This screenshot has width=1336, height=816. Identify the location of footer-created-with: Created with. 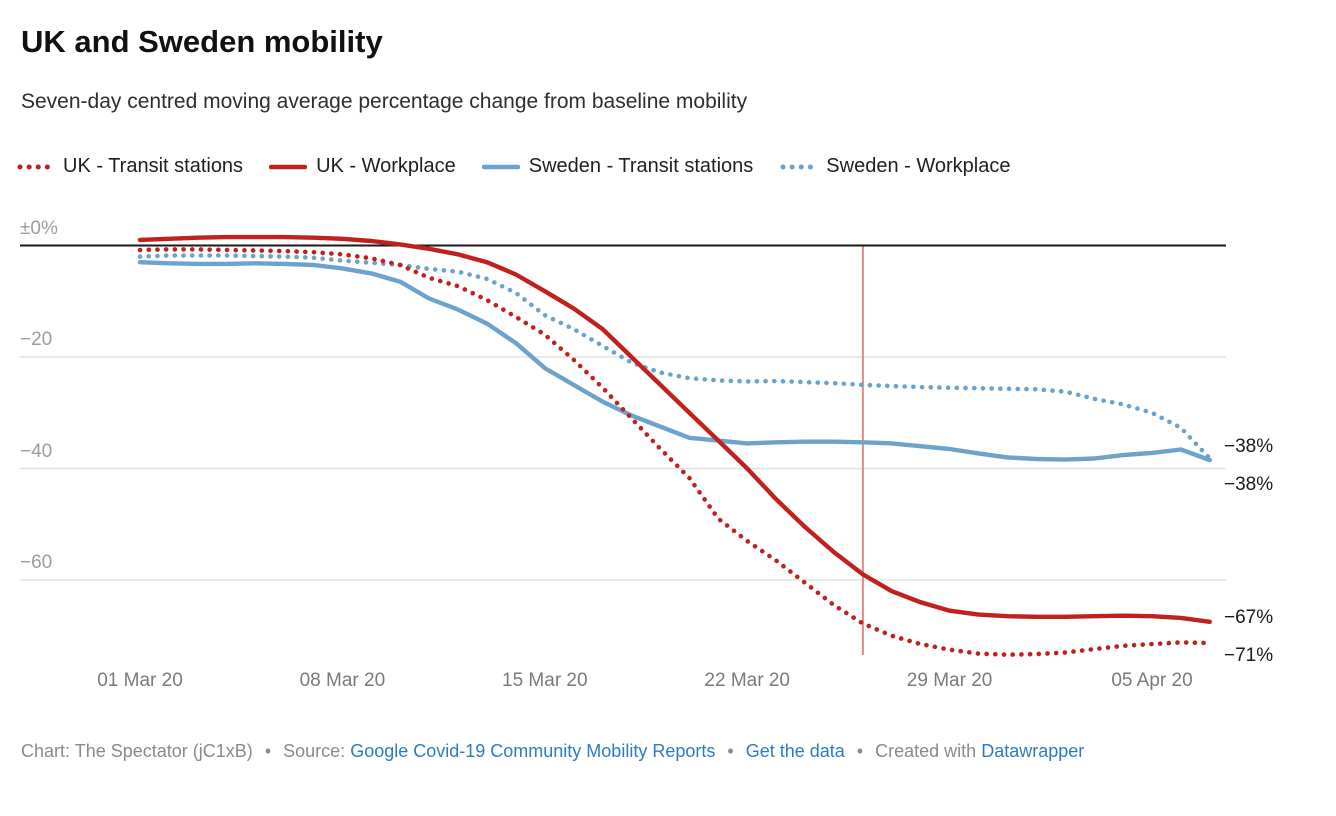
(926, 751).